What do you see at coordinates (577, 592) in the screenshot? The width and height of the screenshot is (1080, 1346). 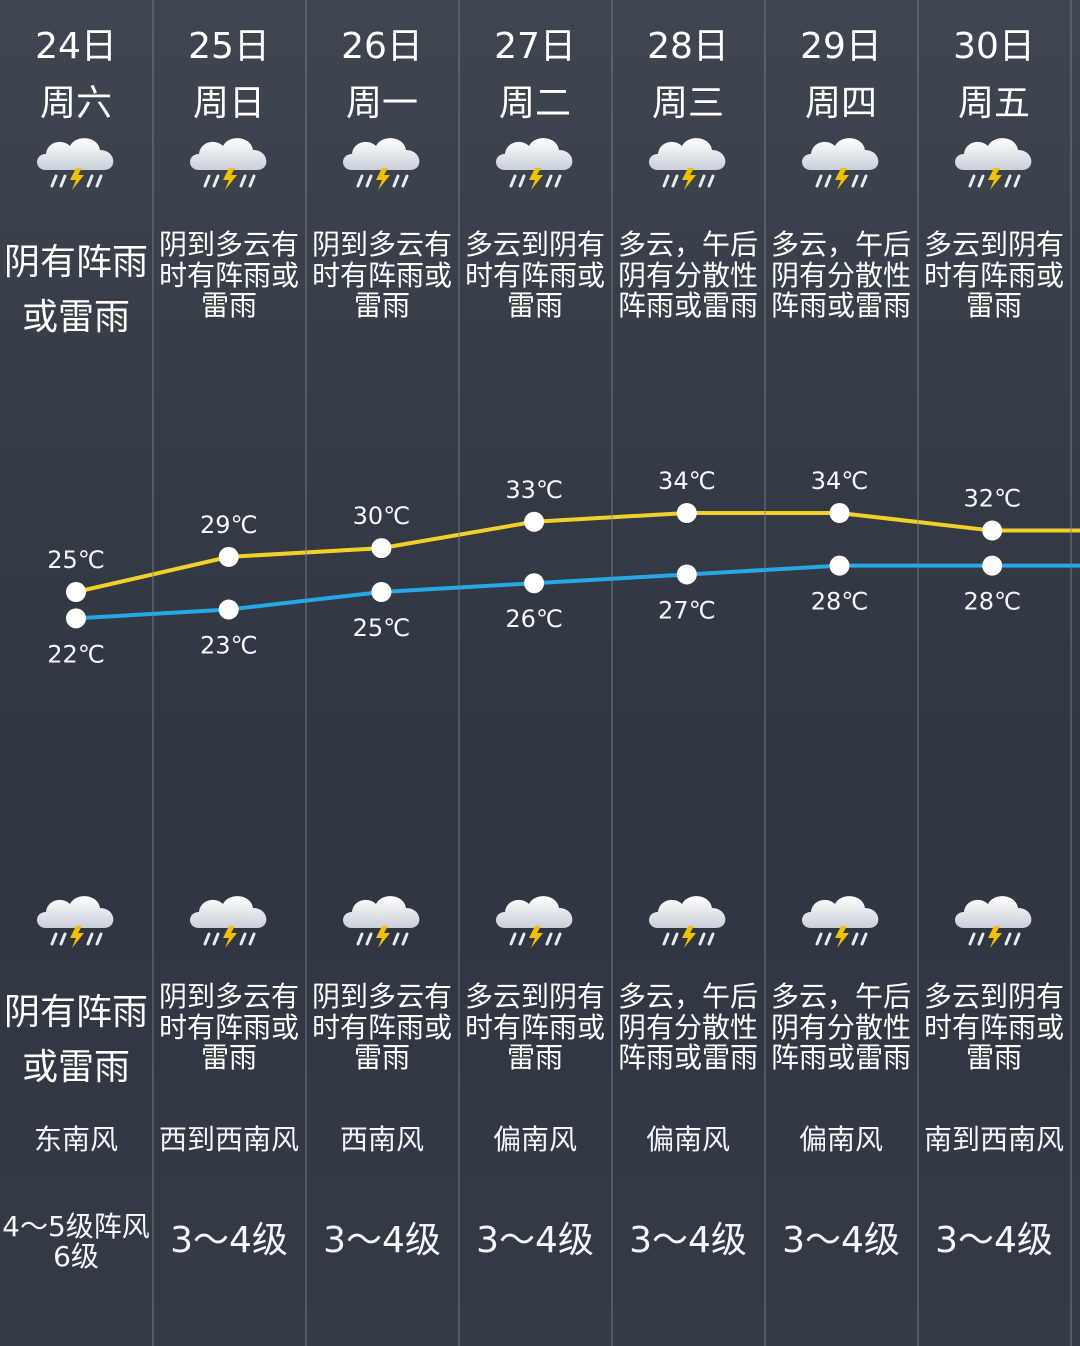 I see `low-temperature-line` at bounding box center [577, 592].